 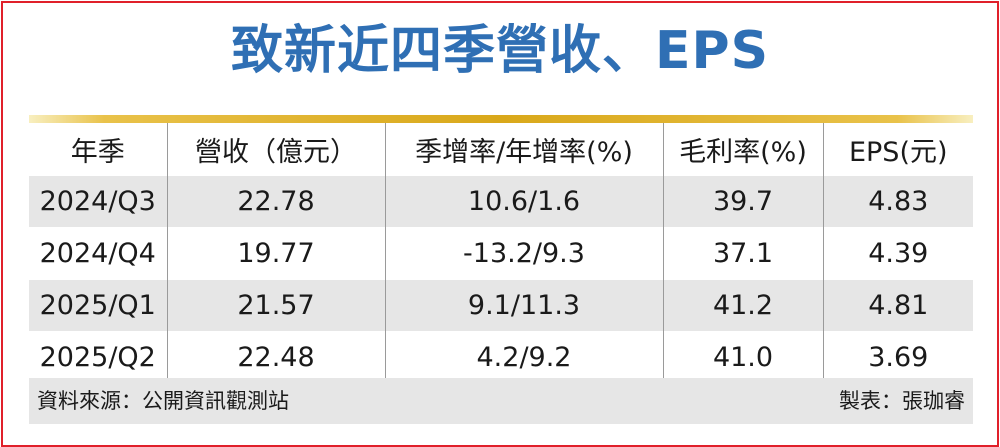 What do you see at coordinates (523, 253) in the screenshot?
I see `cell-growth: -13.2/9.3` at bounding box center [523, 253].